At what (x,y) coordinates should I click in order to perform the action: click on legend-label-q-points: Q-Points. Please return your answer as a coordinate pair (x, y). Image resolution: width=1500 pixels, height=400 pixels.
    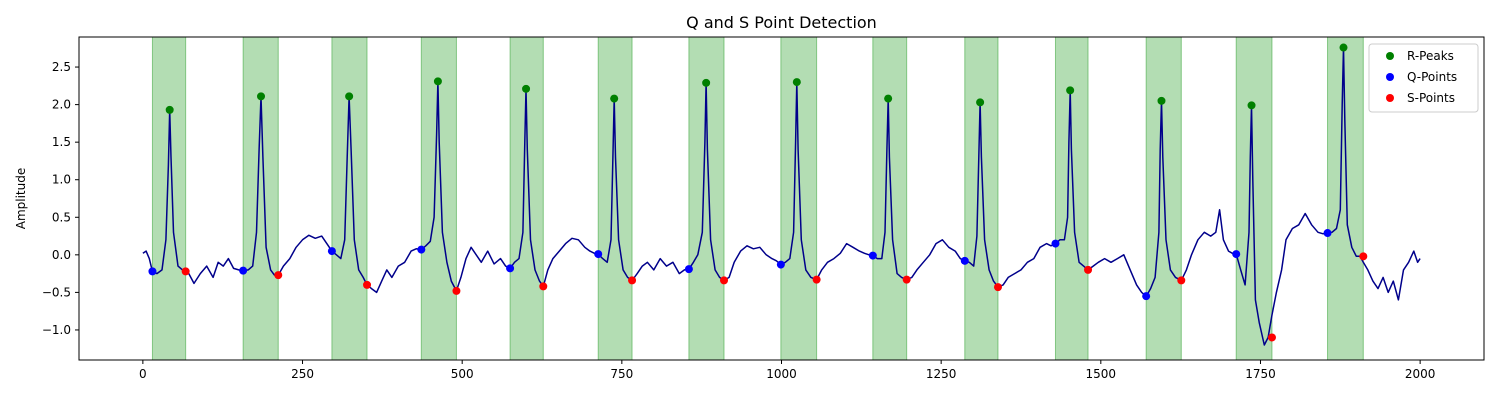
    Looking at the image, I should click on (1432, 77).